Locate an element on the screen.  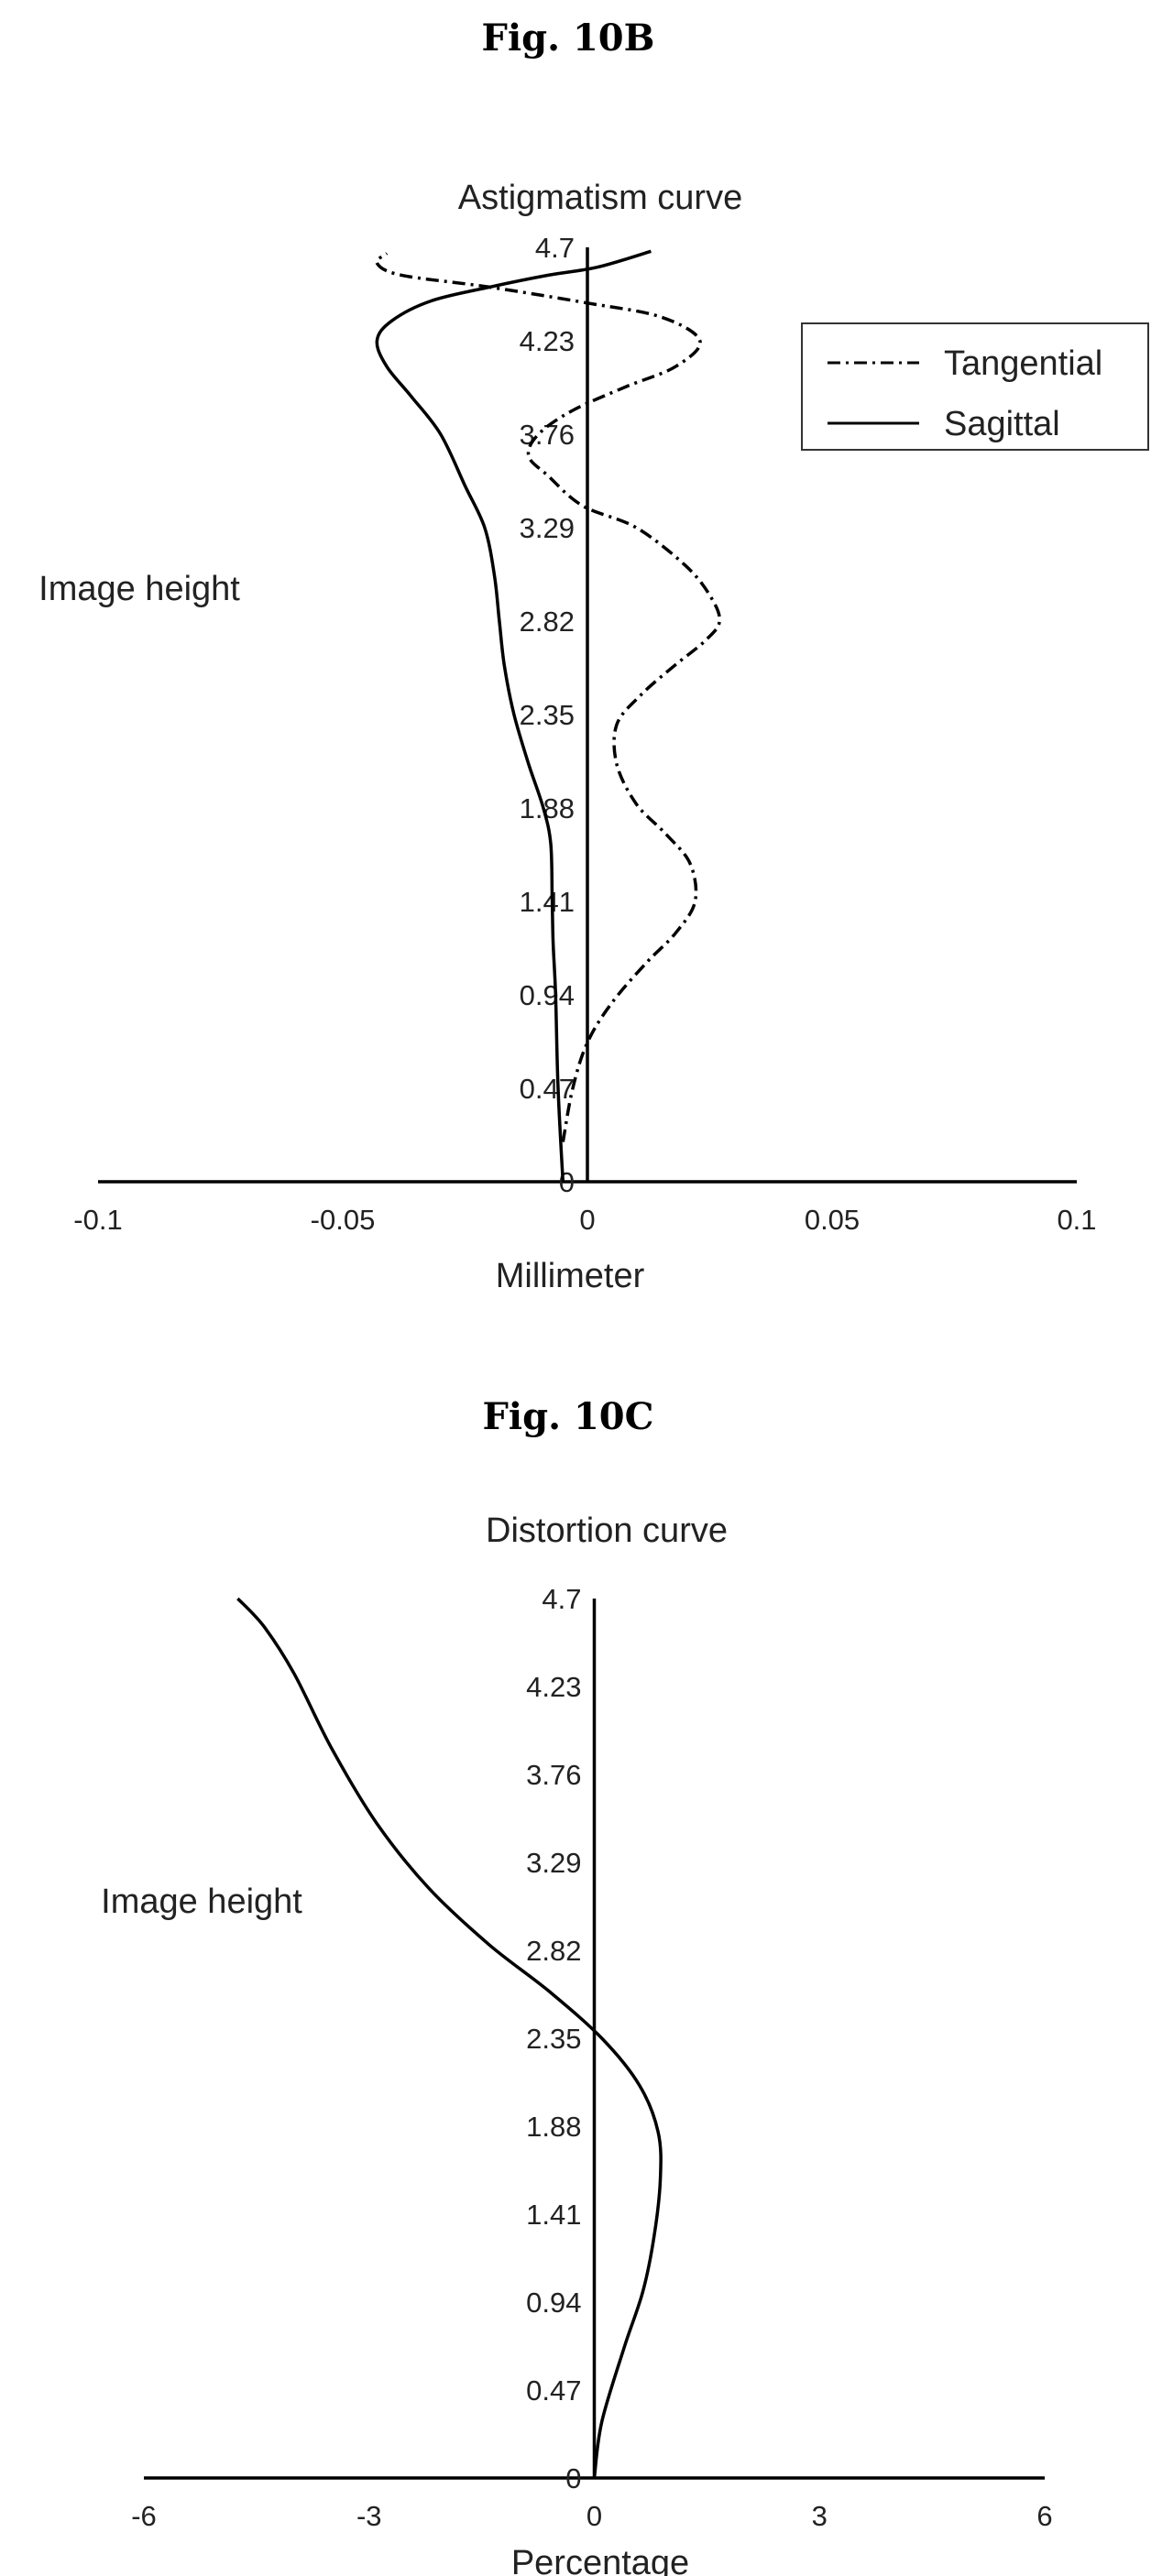
astigmatism-legend is located at coordinates (975, 387).